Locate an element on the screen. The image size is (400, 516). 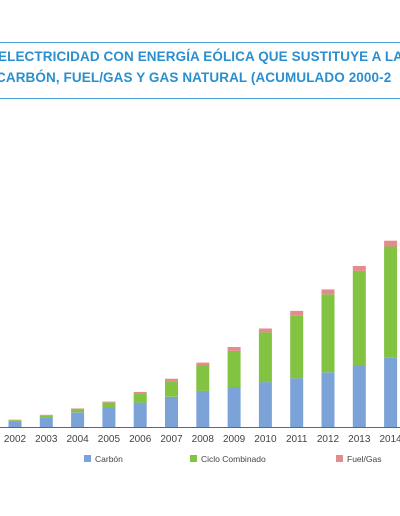
x-tick-label-2006: 2006 is located at coordinates (140, 439).